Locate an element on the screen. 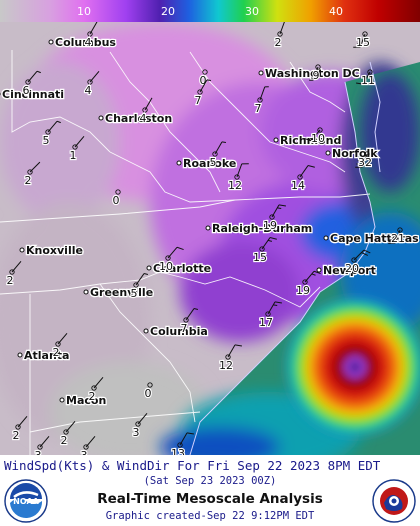 The width and height of the screenshot is (420, 526). wind-station: 0 is located at coordinates (116, 198).